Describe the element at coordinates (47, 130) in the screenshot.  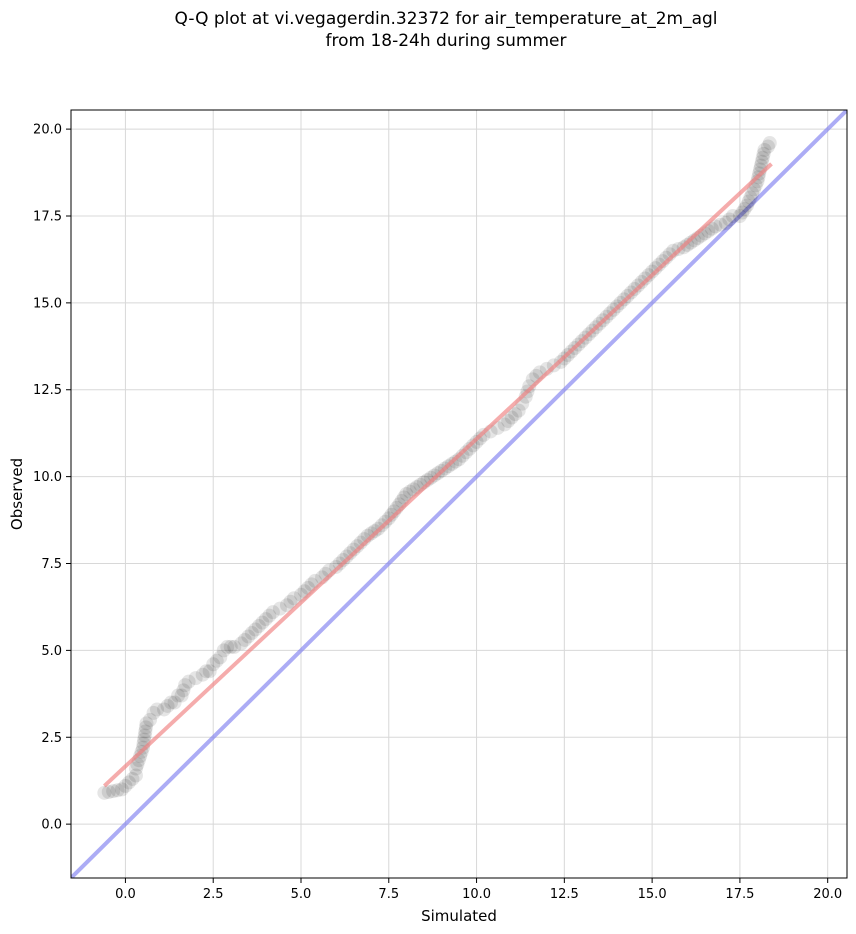
I see `y-tick-label: 20.0` at that location.